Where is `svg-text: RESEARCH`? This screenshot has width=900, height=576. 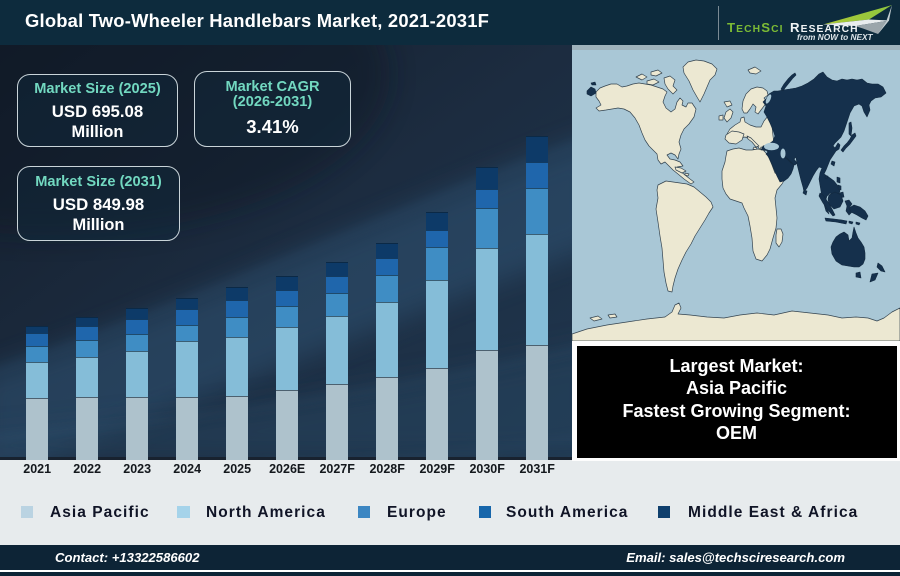 svg-text: RESEARCH is located at coordinates (824, 27).